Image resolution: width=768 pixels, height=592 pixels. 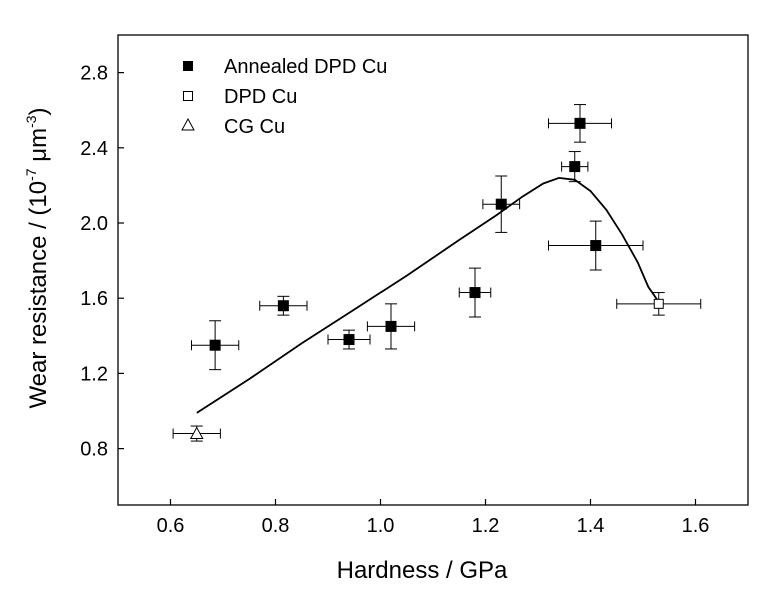 I want to click on legend-label: Annealed DPD Cu, so click(x=305, y=67).